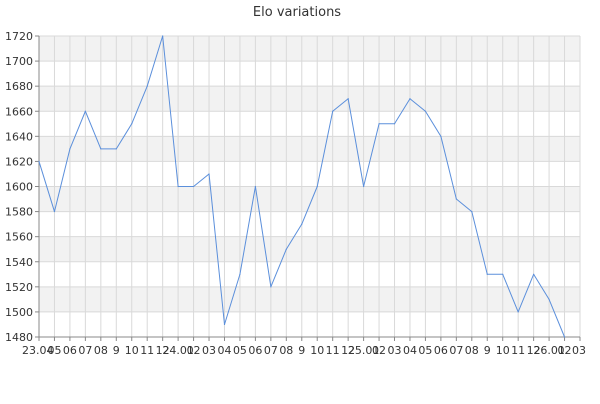 Image resolution: width=600 pixels, height=404 pixels. What do you see at coordinates (19, 237) in the screenshot?
I see `y-tick-label: 1560` at bounding box center [19, 237].